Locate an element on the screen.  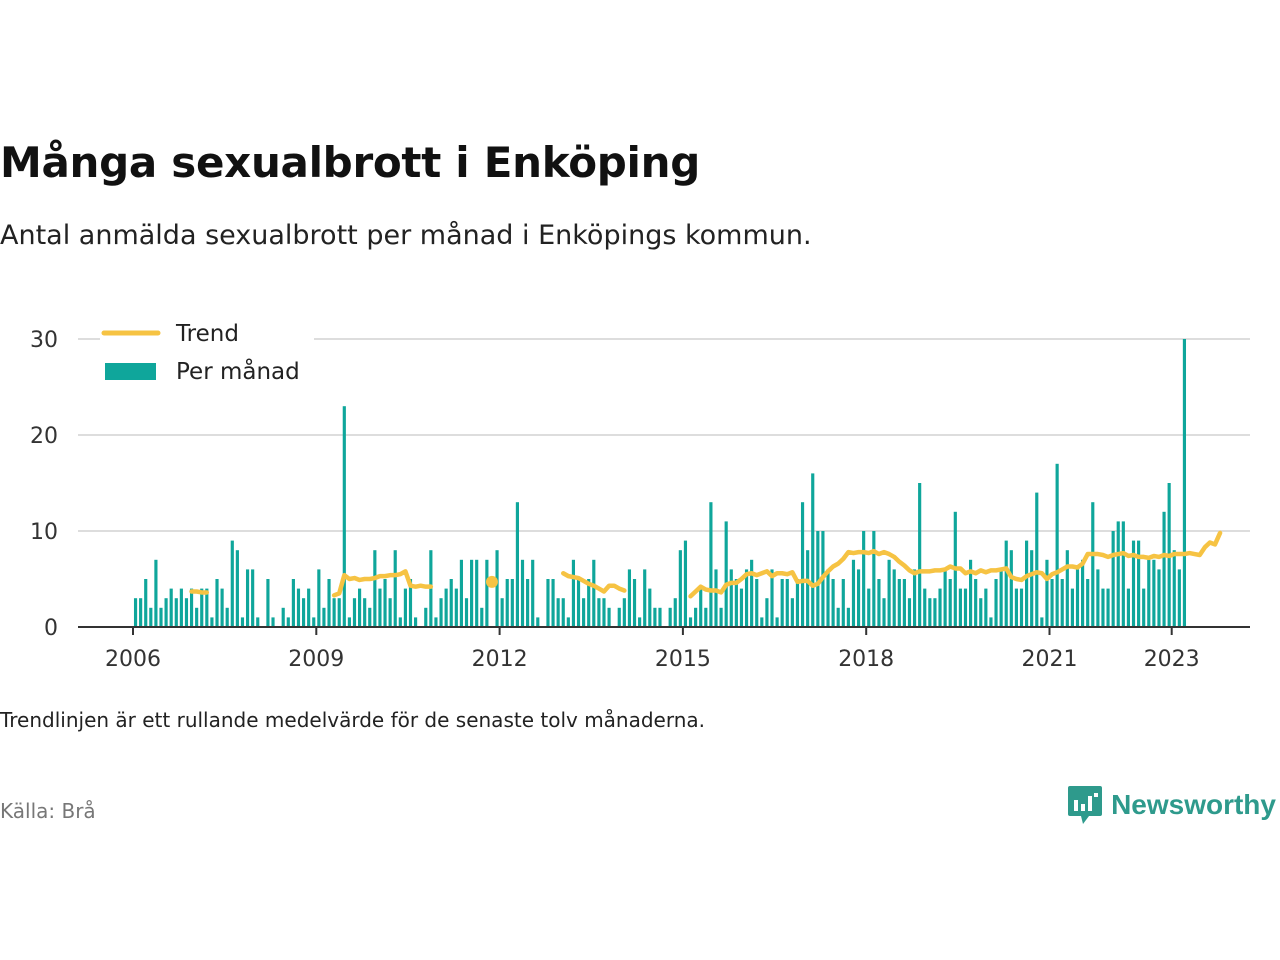
legend: Trend Per månad is located at coordinates (207, 354).